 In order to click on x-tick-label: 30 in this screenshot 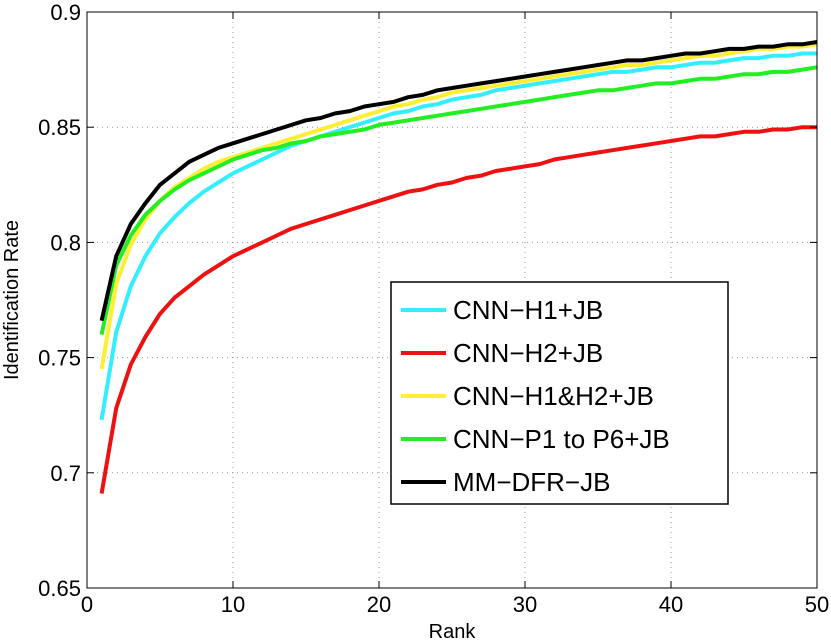, I will do `click(525, 604)`.